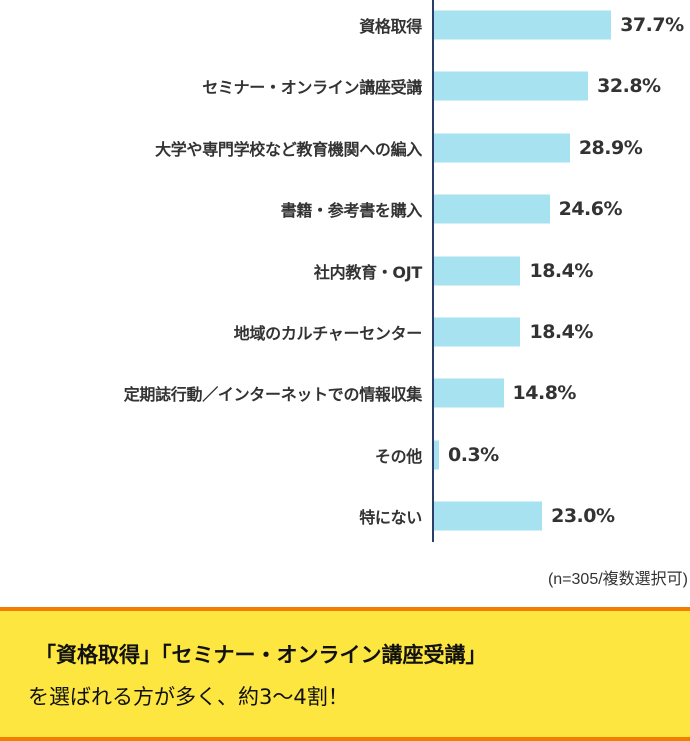 Image resolution: width=690 pixels, height=741 pixels. Describe the element at coordinates (617, 579) in the screenshot. I see `sample-note: (n=305/複数選択可)` at that location.